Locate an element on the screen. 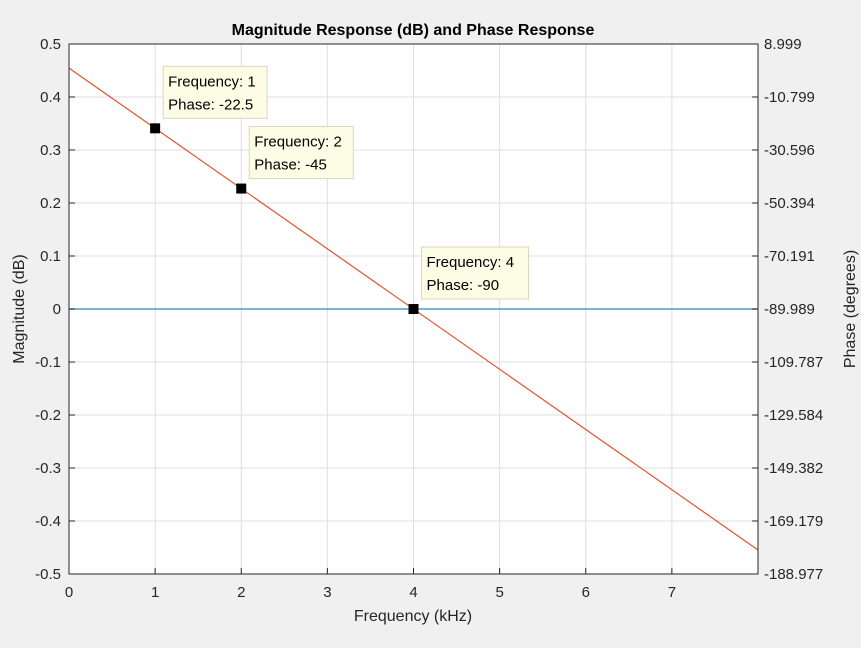 The height and width of the screenshot is (648, 861). y-right-tick-label: -149.382 is located at coordinates (793, 468).